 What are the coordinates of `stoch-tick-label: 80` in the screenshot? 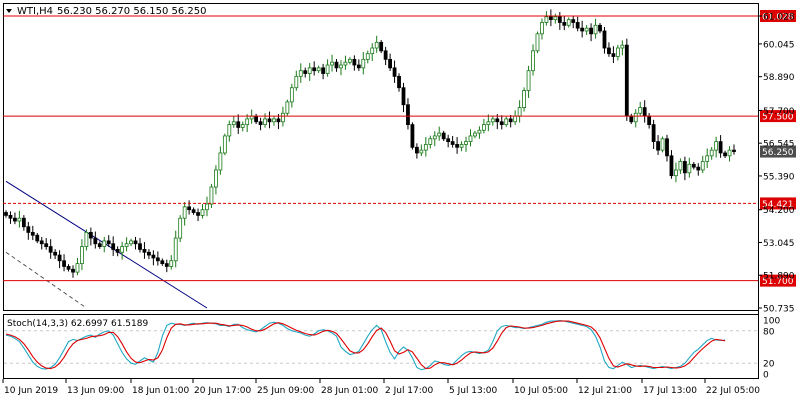 It's located at (769, 332).